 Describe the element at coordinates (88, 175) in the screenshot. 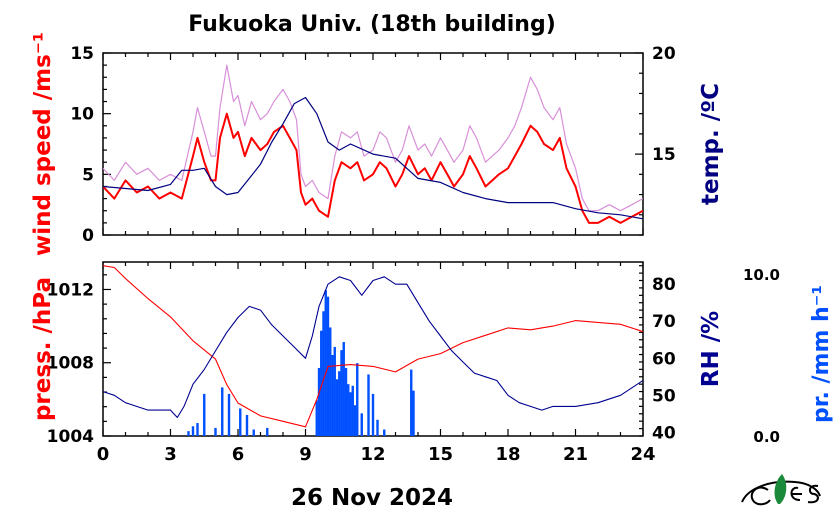

I see `y-tick-label-left: 5` at that location.